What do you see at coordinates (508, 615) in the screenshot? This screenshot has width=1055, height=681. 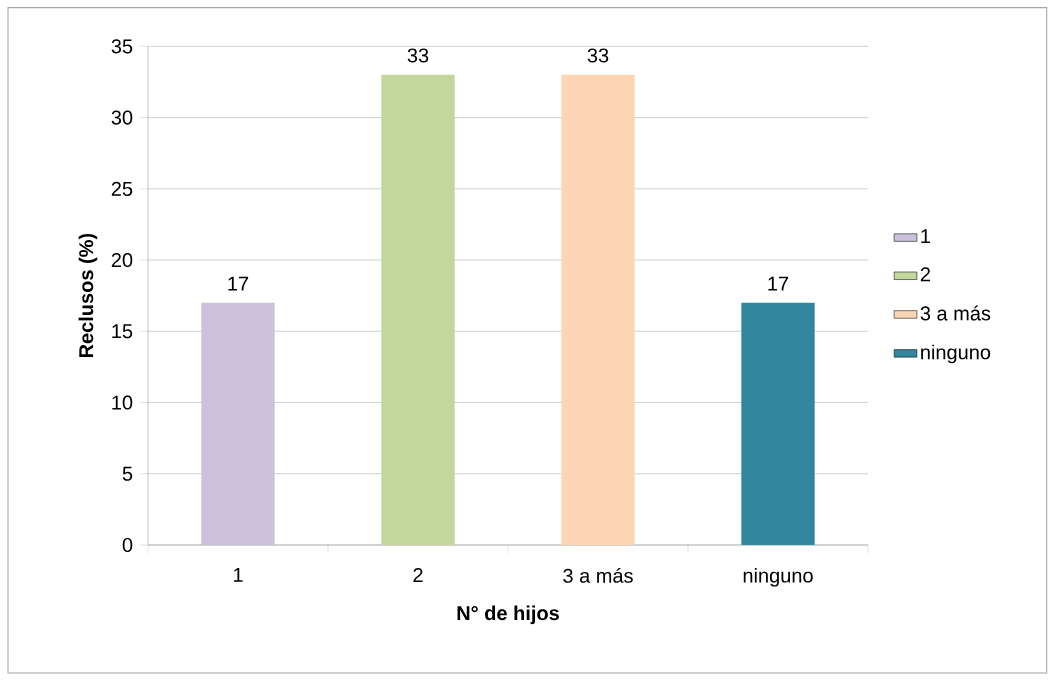 I see `x-axis-title: N° de hijos` at bounding box center [508, 615].